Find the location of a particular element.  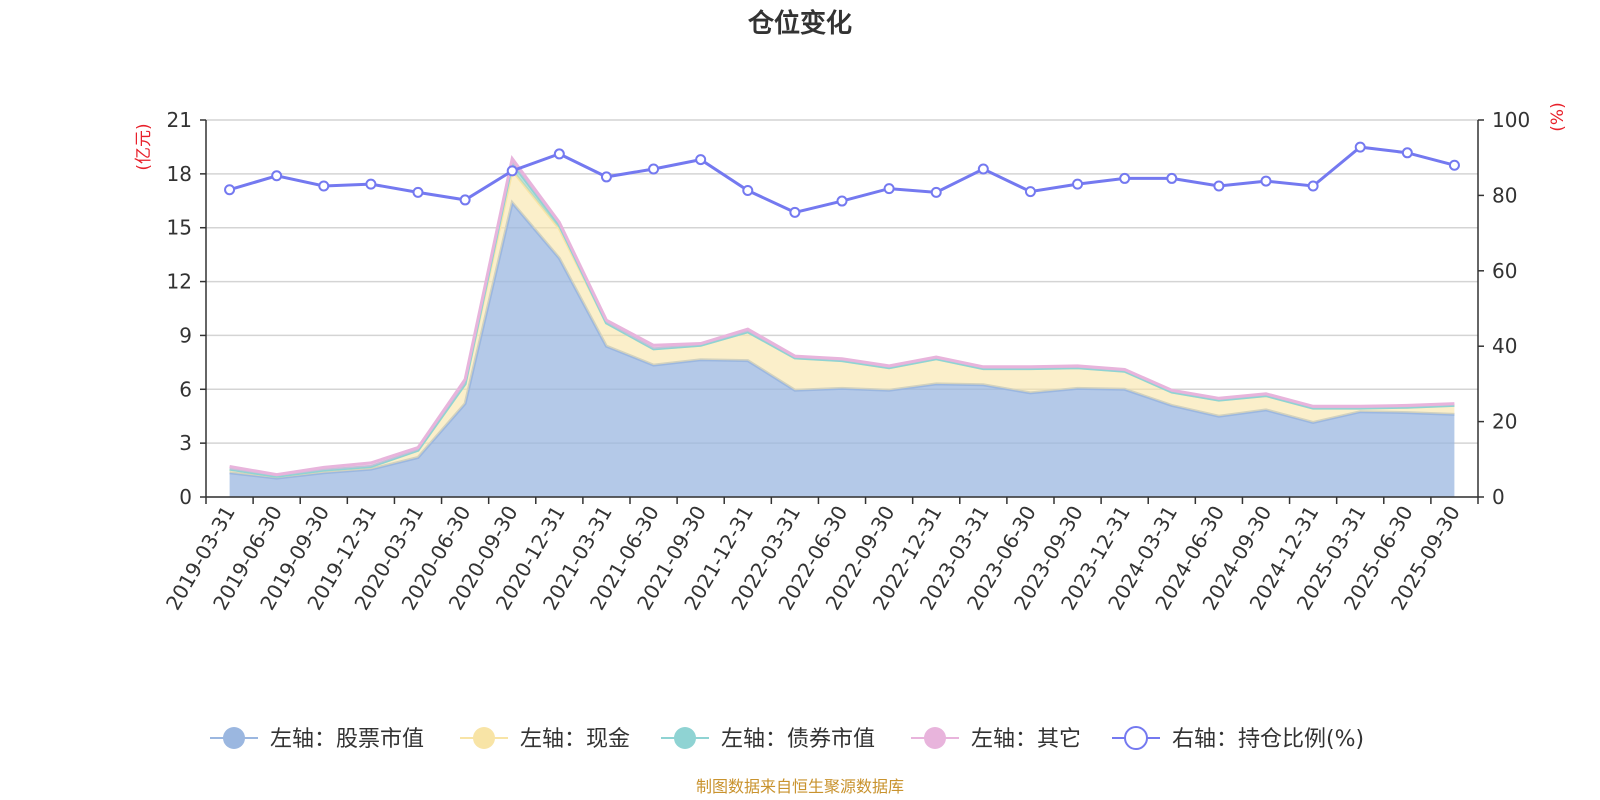

right-axis-unit: (%) is located at coordinates (1558, 116).